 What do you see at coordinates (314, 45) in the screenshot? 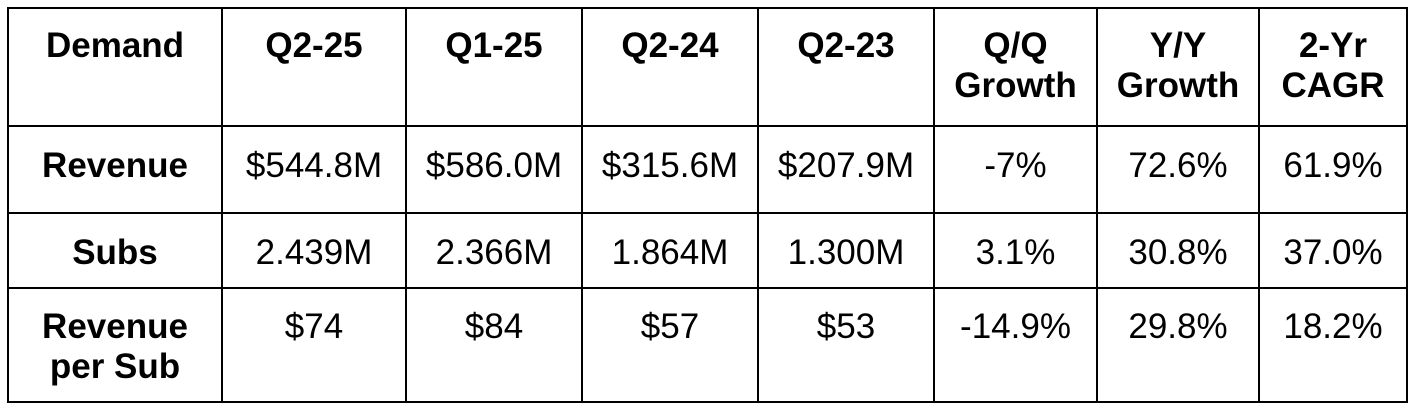
I see `column-header-line: Q2-25` at bounding box center [314, 45].